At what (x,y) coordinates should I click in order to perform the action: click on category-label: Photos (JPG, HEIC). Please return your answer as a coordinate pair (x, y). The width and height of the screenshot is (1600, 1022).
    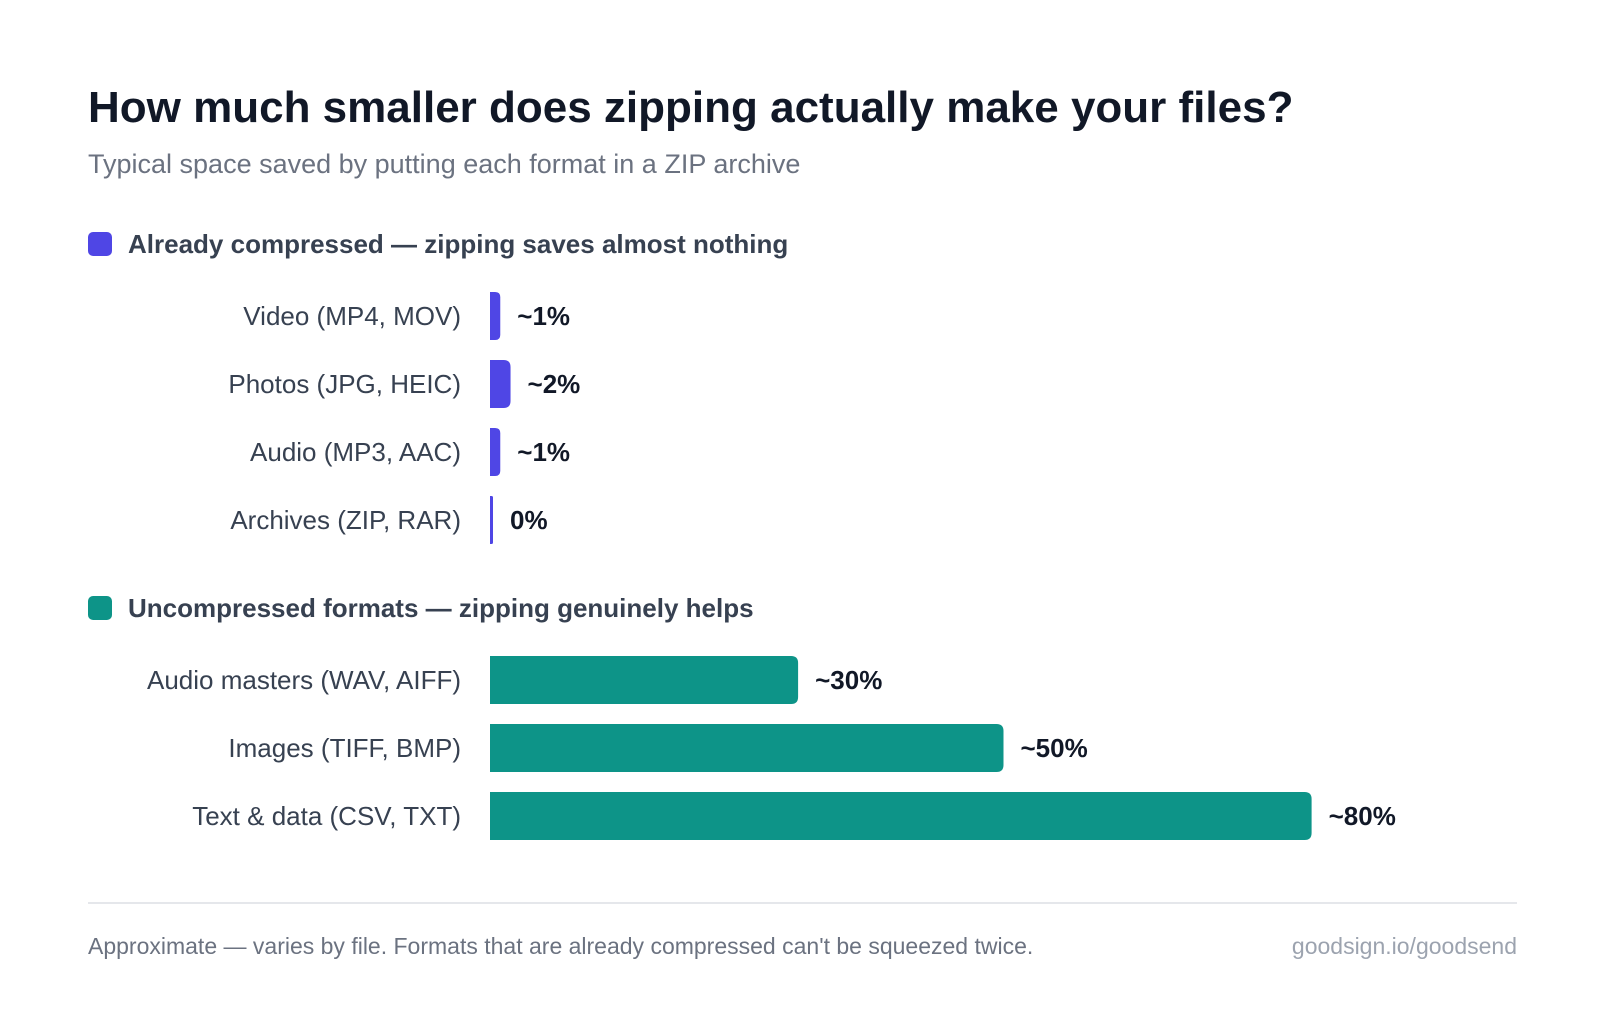
    Looking at the image, I should click on (344, 384).